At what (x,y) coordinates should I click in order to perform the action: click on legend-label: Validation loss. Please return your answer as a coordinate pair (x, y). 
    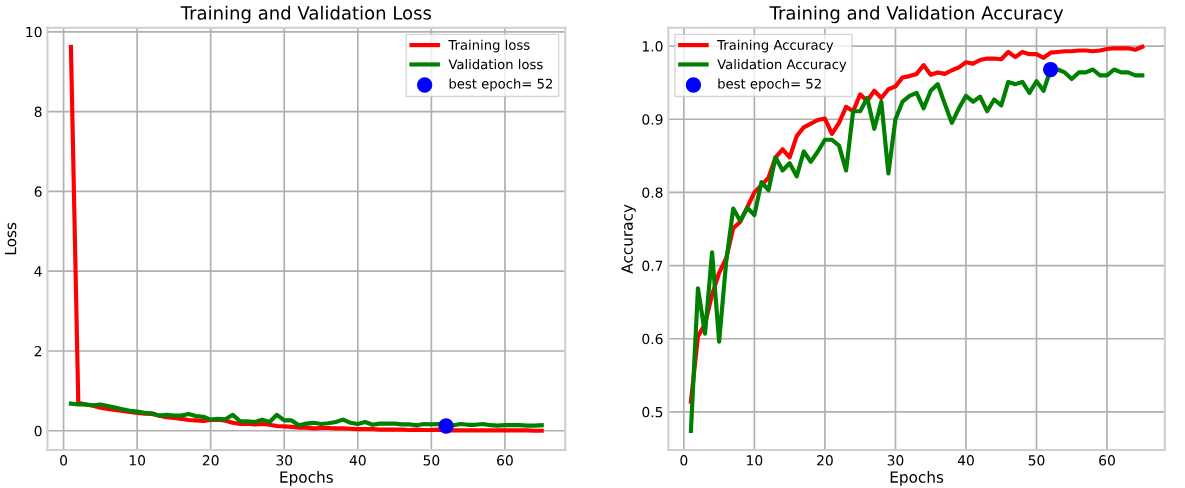
    Looking at the image, I should click on (495, 64).